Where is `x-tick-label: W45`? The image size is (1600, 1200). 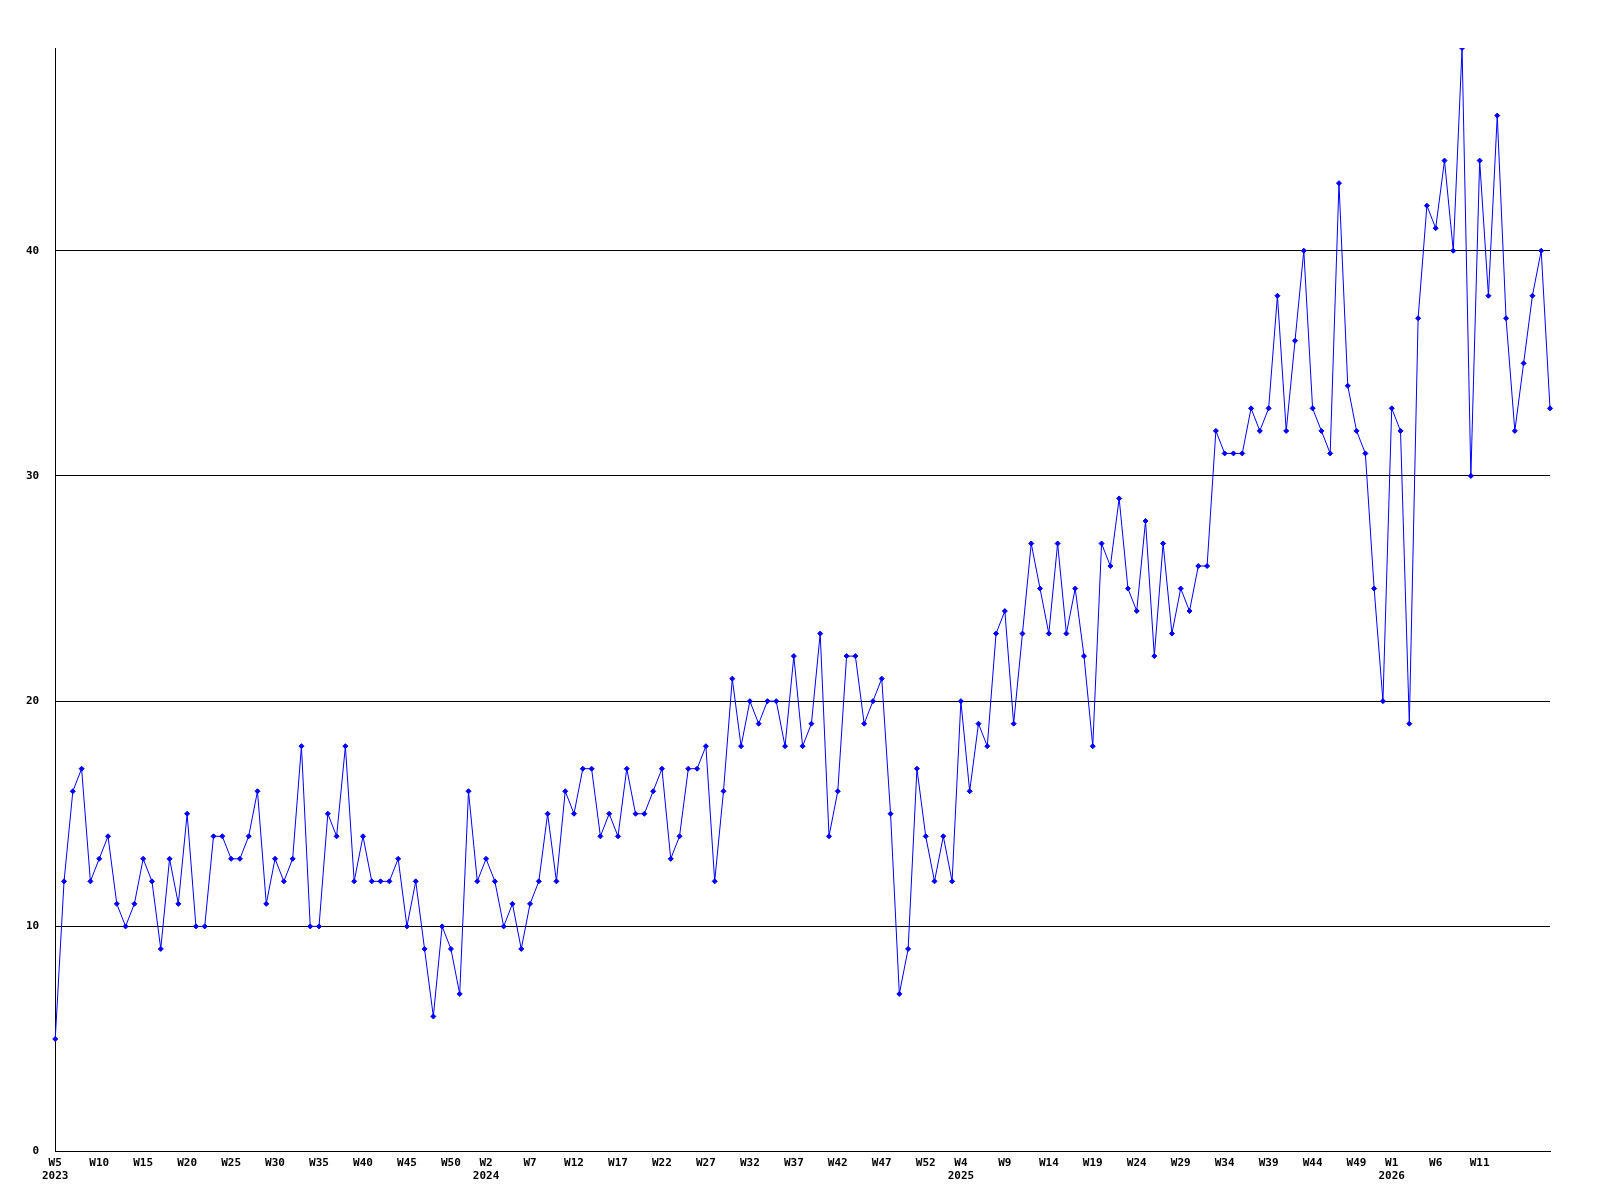
x-tick-label: W45 is located at coordinates (407, 1163).